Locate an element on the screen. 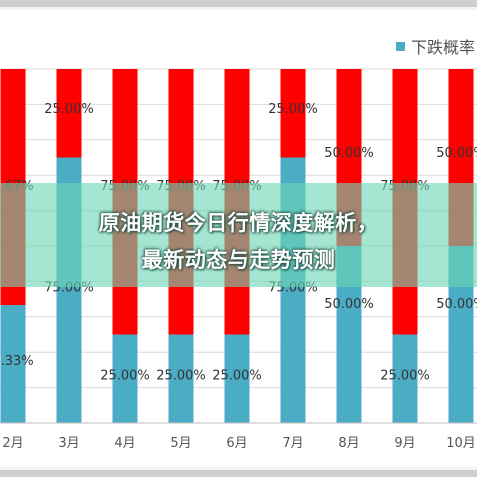  legend: 下跌概率 is located at coordinates (435, 46).